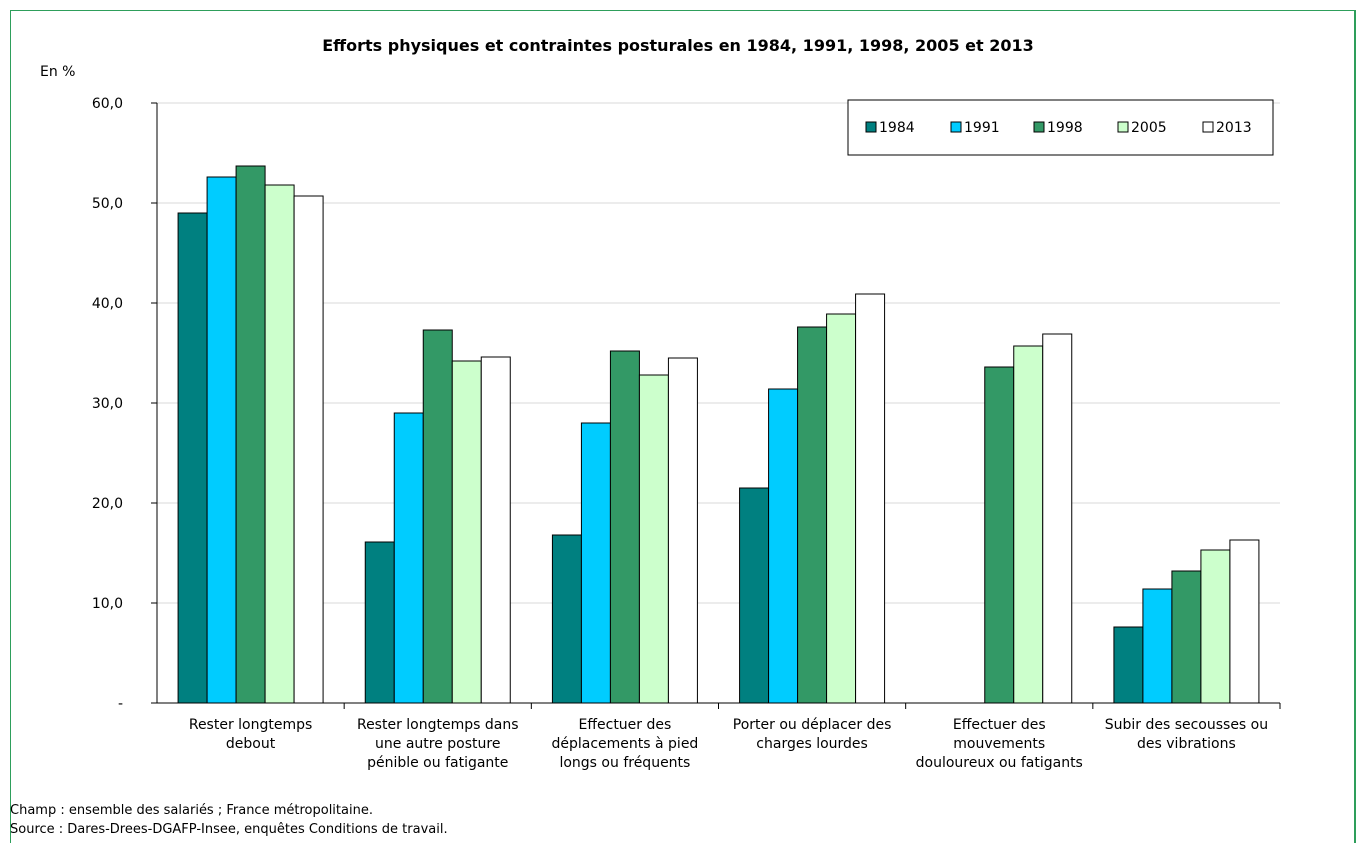 Image resolution: width=1356 pixels, height=843 pixels. What do you see at coordinates (897, 128) in the screenshot?
I see `legend-label: 1984` at bounding box center [897, 128].